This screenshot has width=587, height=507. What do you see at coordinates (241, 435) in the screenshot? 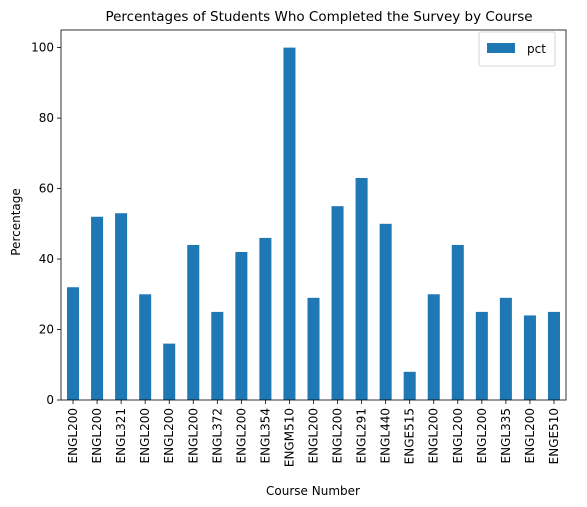
I see `x-tick-label-7: ENGL200` at bounding box center [241, 435].